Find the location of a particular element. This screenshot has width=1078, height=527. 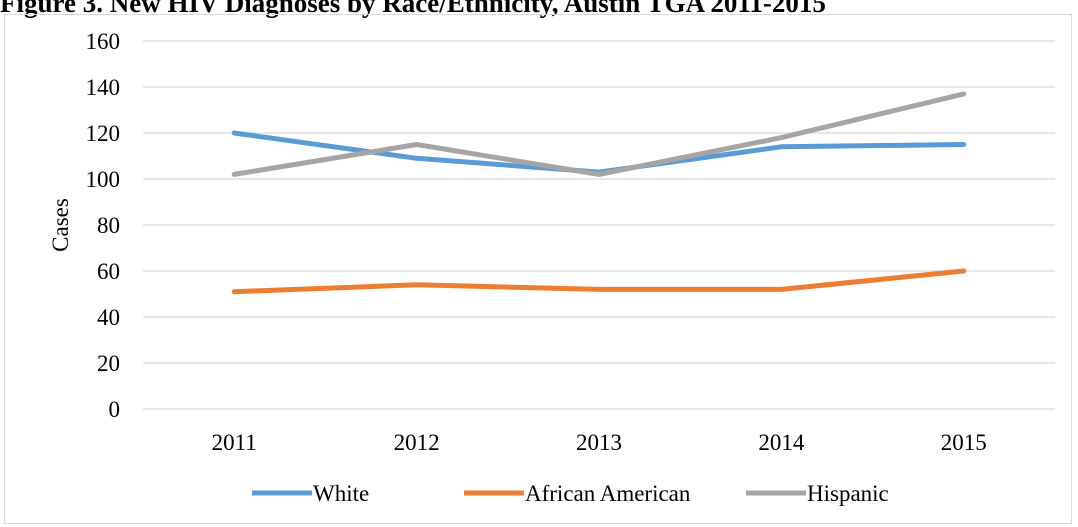

x-tick-label: 2014 is located at coordinates (781, 442).